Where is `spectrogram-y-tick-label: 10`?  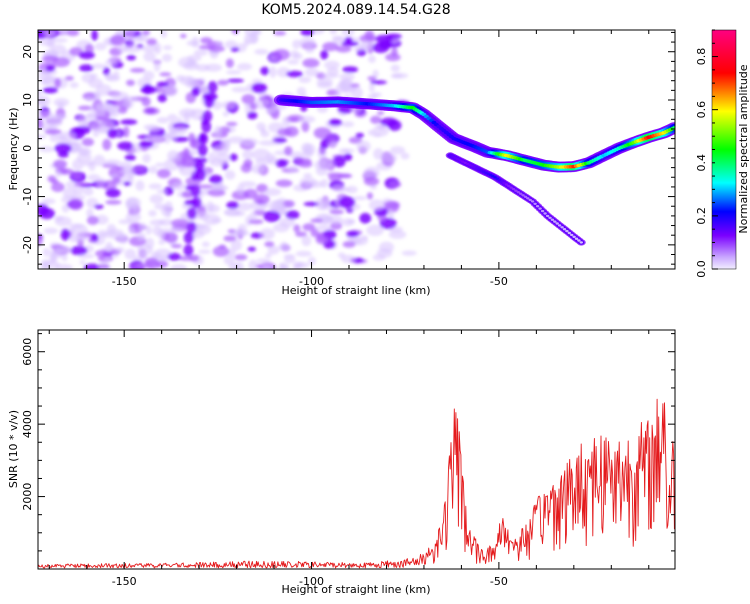
spectrogram-y-tick-label: 10 is located at coordinates (27, 100).